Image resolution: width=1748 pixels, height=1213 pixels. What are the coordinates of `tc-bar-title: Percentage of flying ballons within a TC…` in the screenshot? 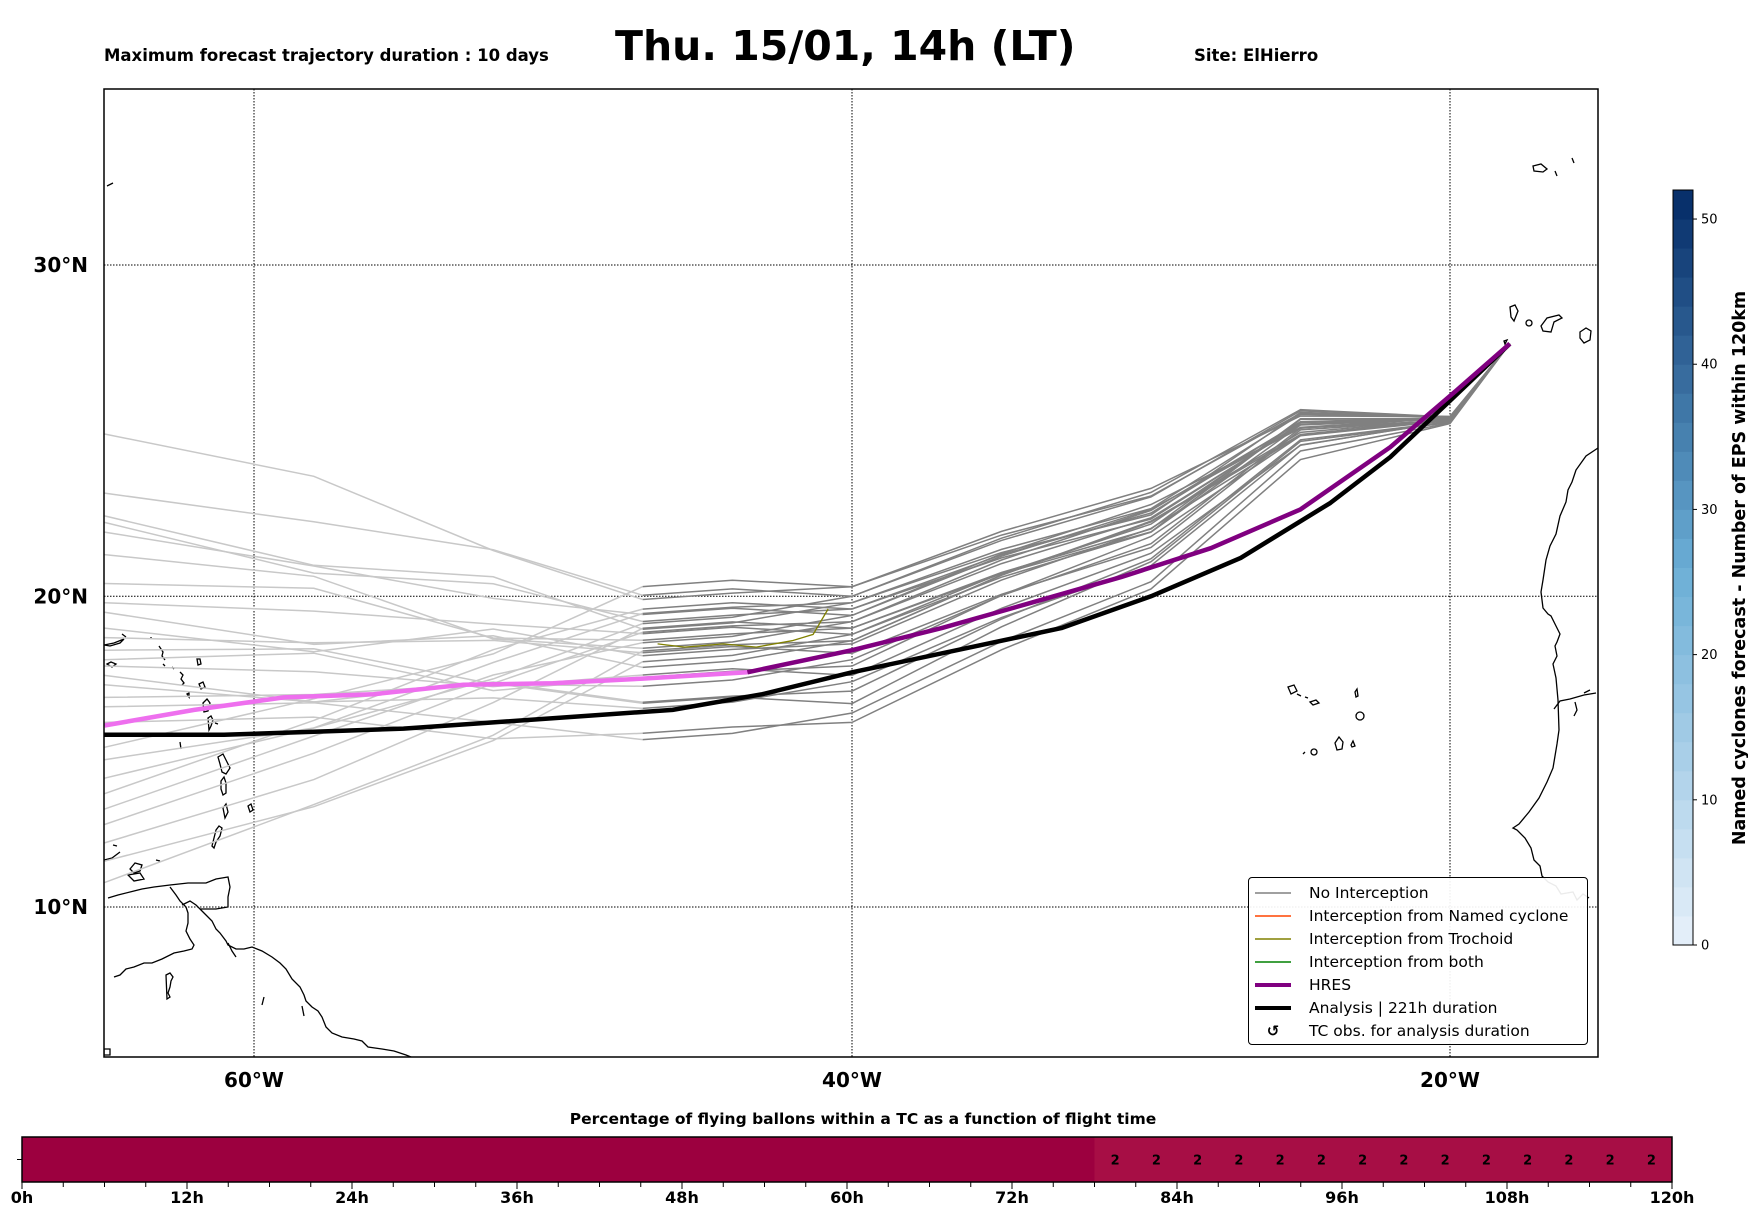 It's located at (863, 1119).